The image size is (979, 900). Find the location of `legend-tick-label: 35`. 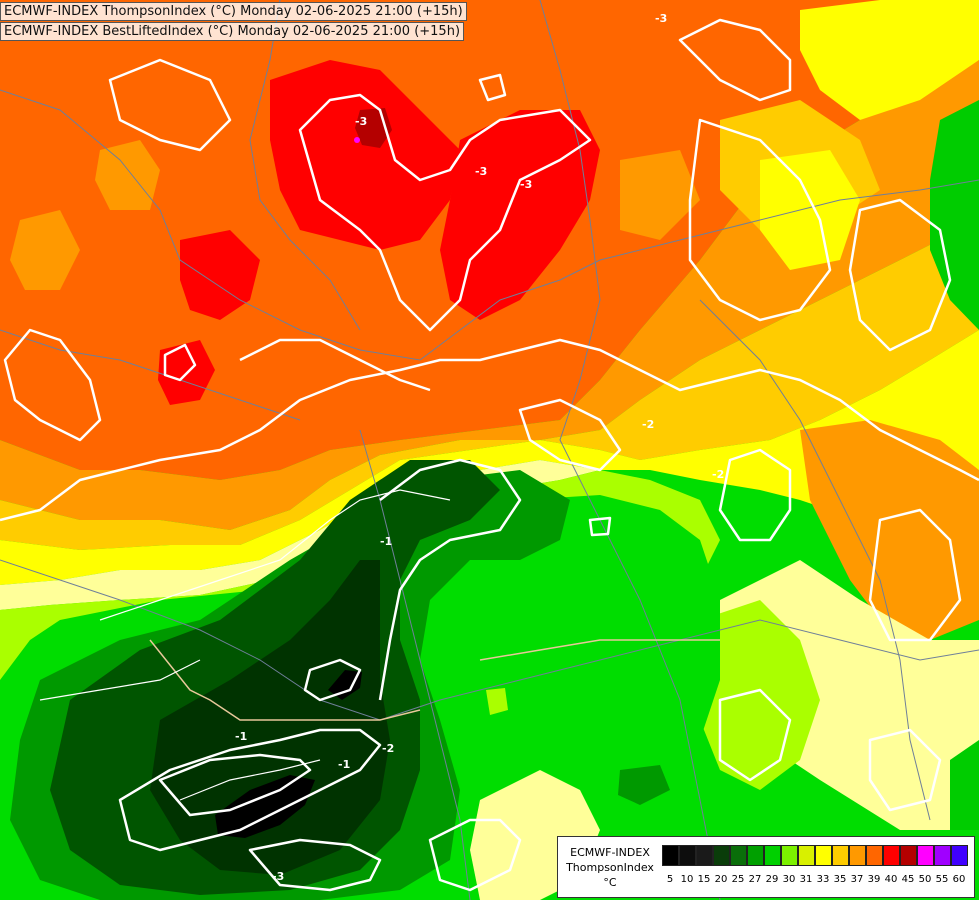

legend-tick-label: 35 is located at coordinates (840, 879).